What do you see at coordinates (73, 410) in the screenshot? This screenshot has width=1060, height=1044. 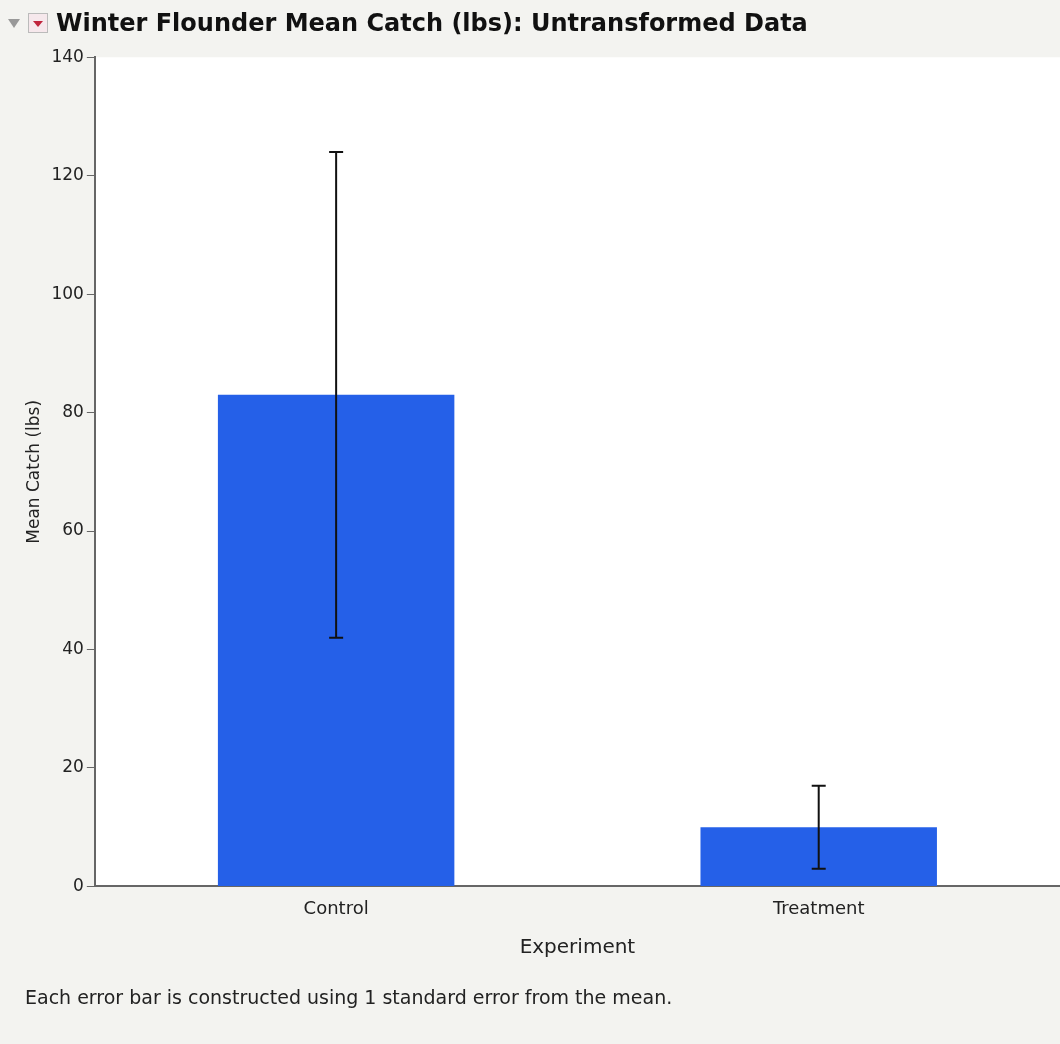 I see `y-tick-label: 80` at bounding box center [73, 410].